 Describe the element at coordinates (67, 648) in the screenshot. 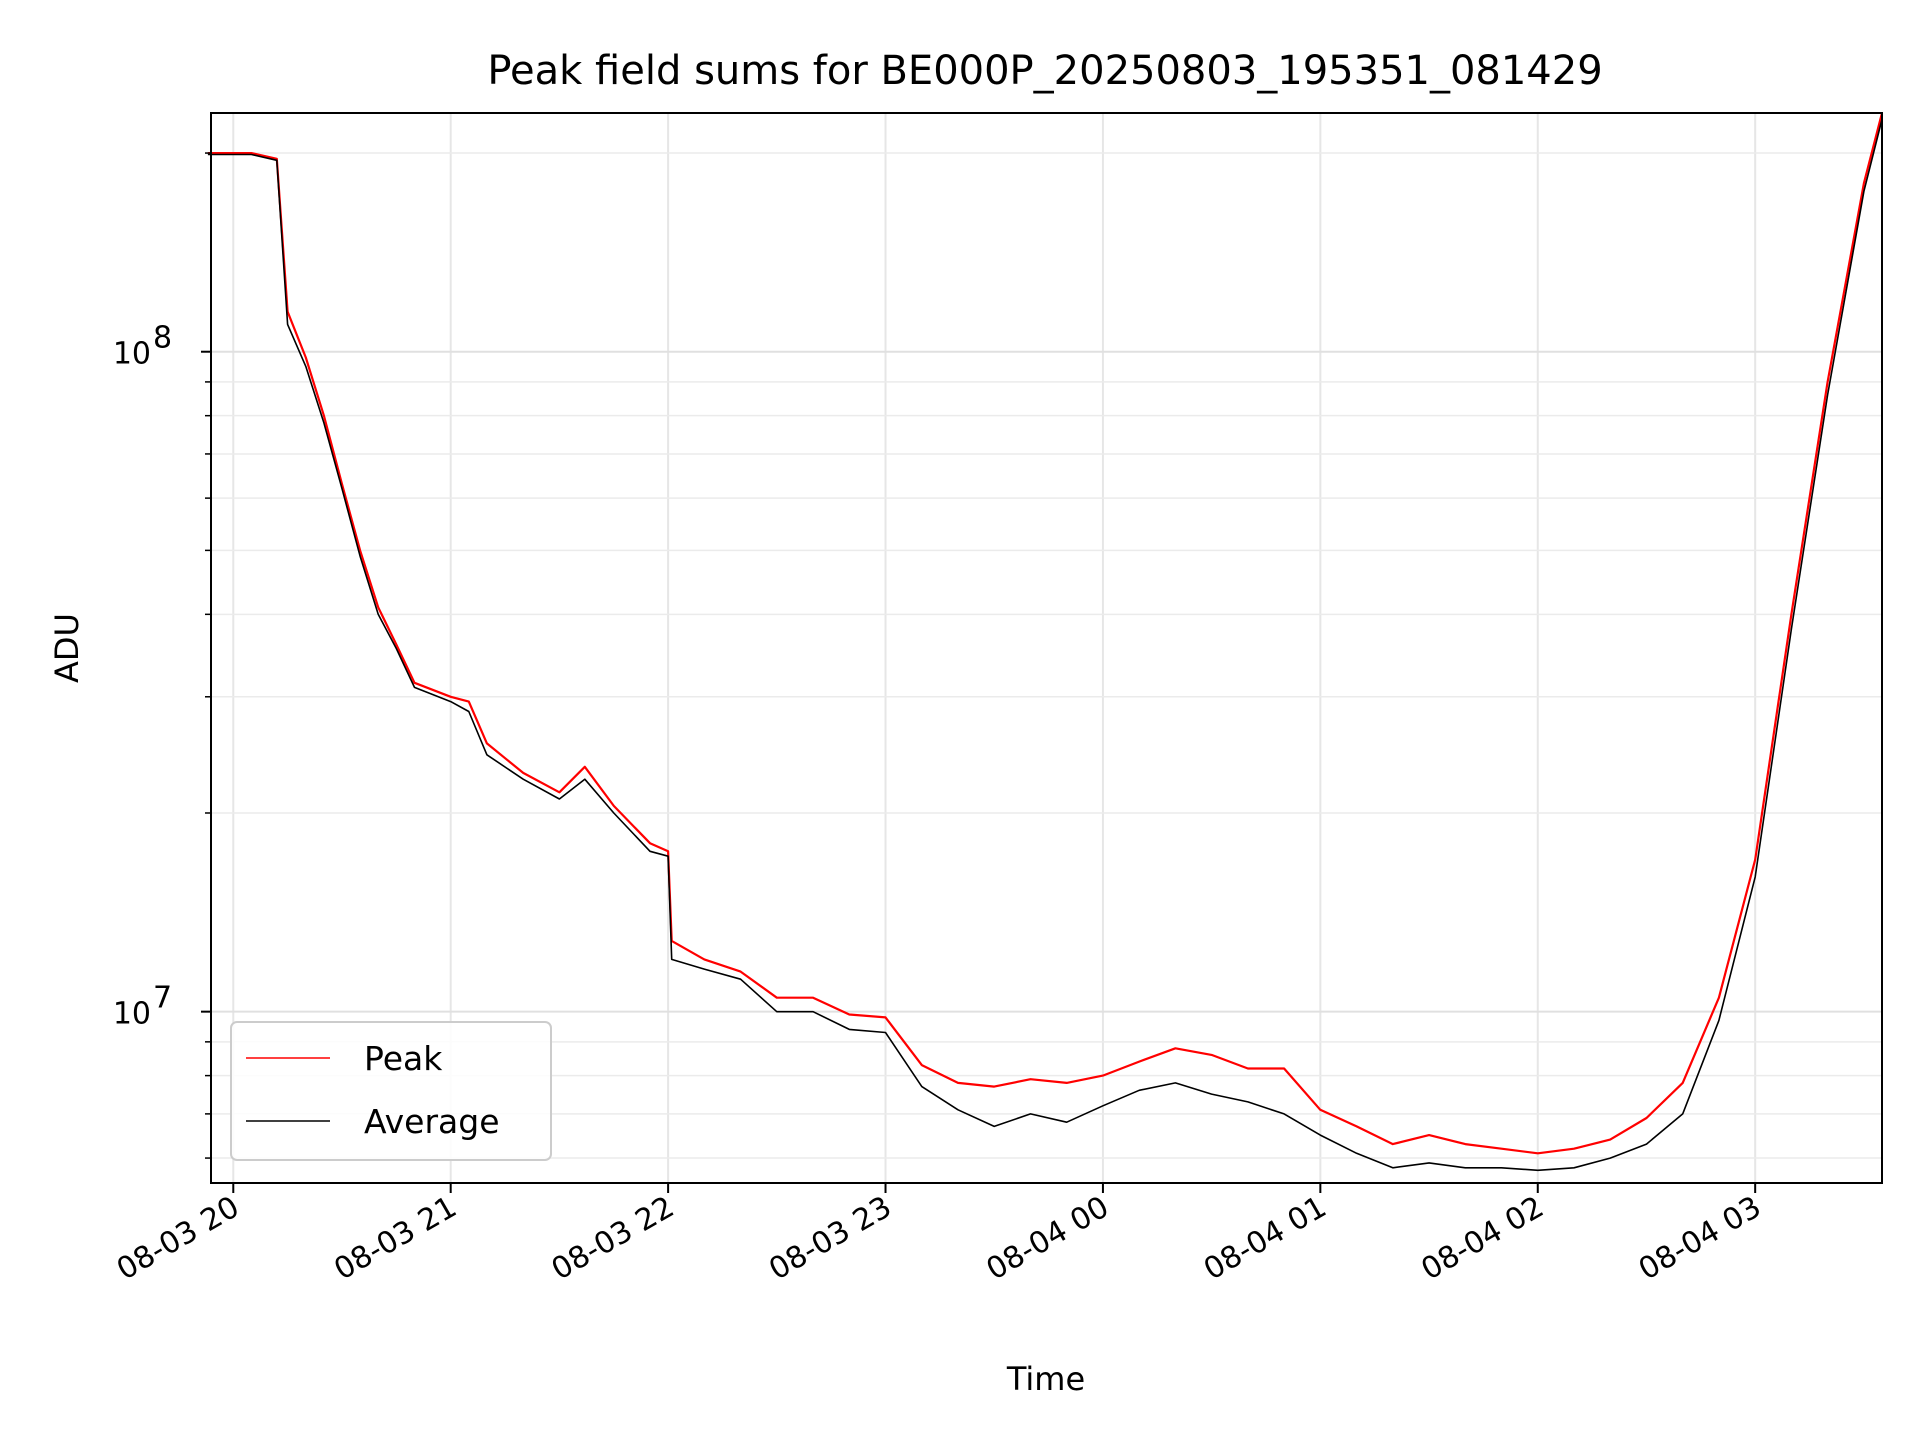

I see `y-axis-title: ADU` at that location.